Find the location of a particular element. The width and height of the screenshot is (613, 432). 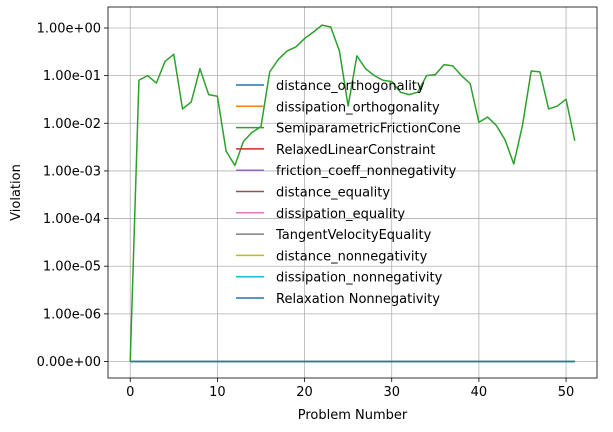

x-axis-label: Problem Number is located at coordinates (353, 415).